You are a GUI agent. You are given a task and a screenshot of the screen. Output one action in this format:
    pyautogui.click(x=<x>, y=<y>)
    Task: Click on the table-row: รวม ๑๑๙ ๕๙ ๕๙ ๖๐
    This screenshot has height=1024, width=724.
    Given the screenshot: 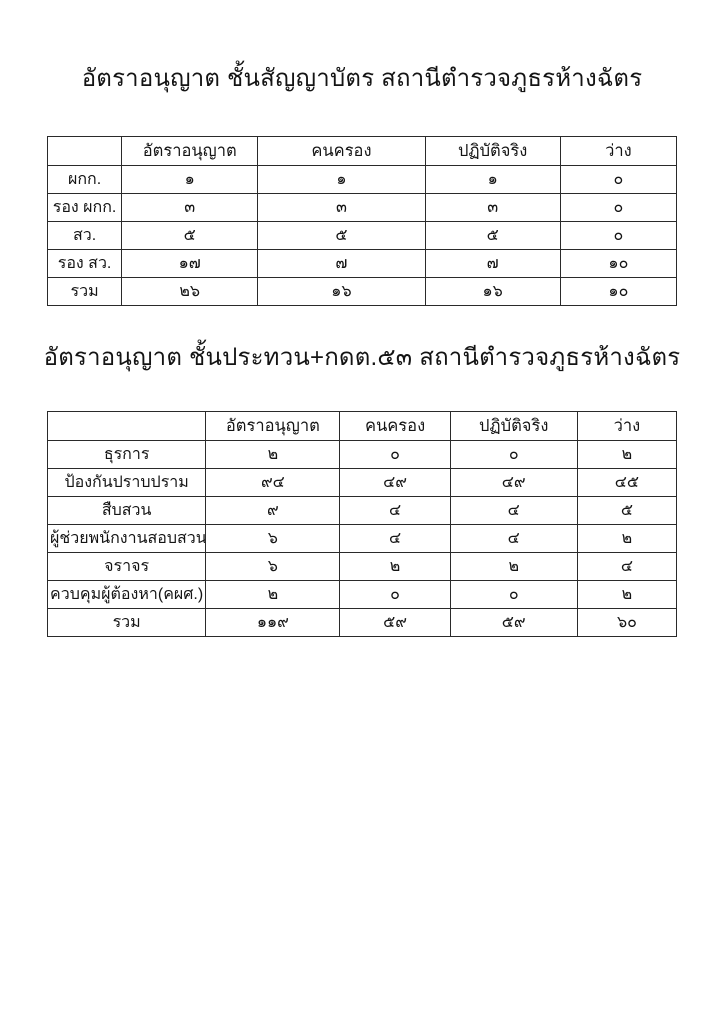 What is the action you would take?
    pyautogui.click(x=362, y=622)
    